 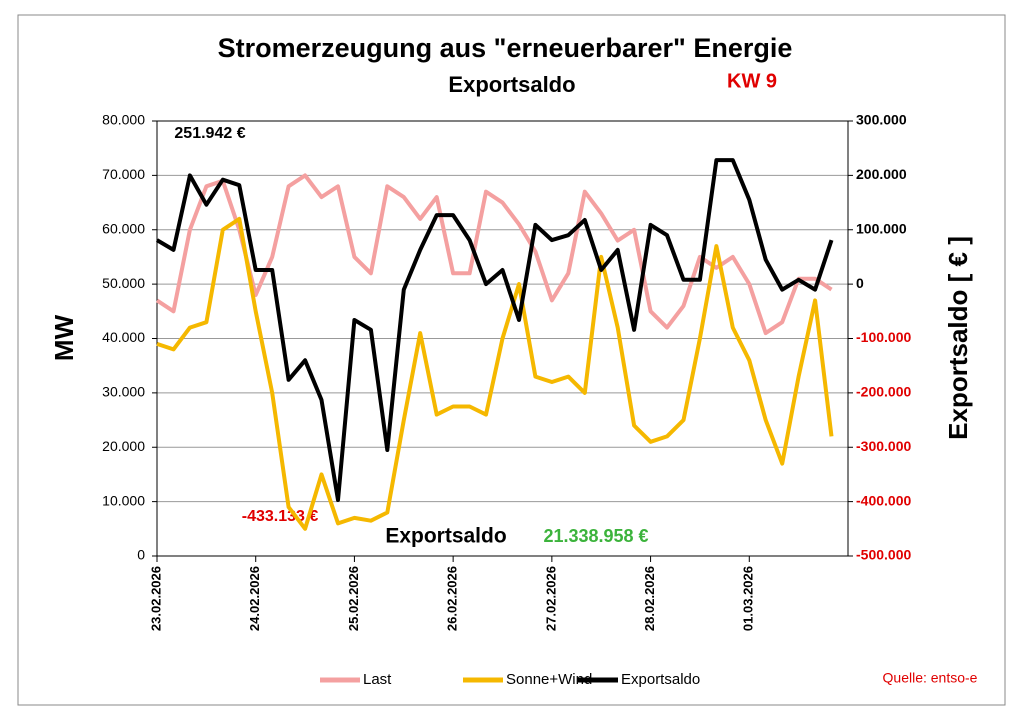 I want to click on y2-tick-label: -300.000, so click(x=883, y=446).